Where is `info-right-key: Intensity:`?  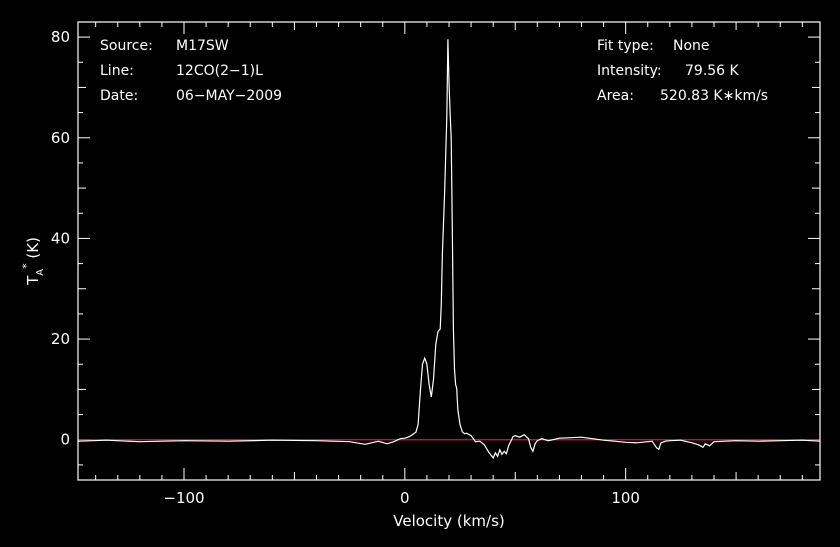
info-right-key: Intensity: is located at coordinates (629, 71).